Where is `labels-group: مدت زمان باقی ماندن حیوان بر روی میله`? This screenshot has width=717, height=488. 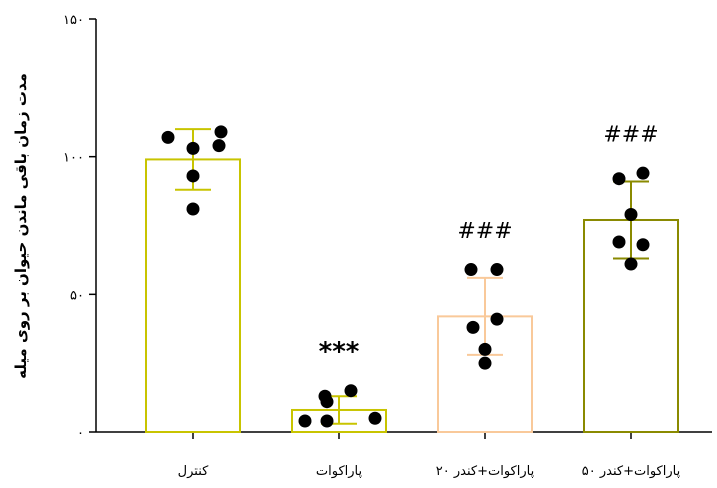
labels-group: مدت زمان باقی ماندن حیوان بر روی میله is located at coordinates (21, 226).